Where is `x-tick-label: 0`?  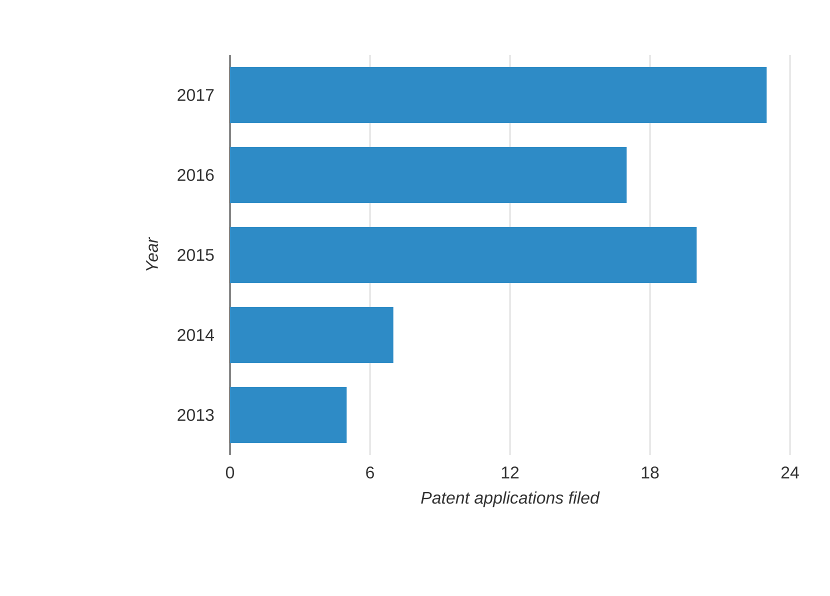
x-tick-label: 0 is located at coordinates (230, 472).